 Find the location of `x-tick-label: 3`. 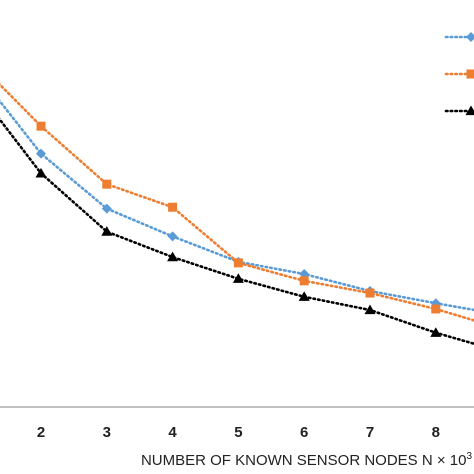

x-tick-label: 3 is located at coordinates (107, 432).